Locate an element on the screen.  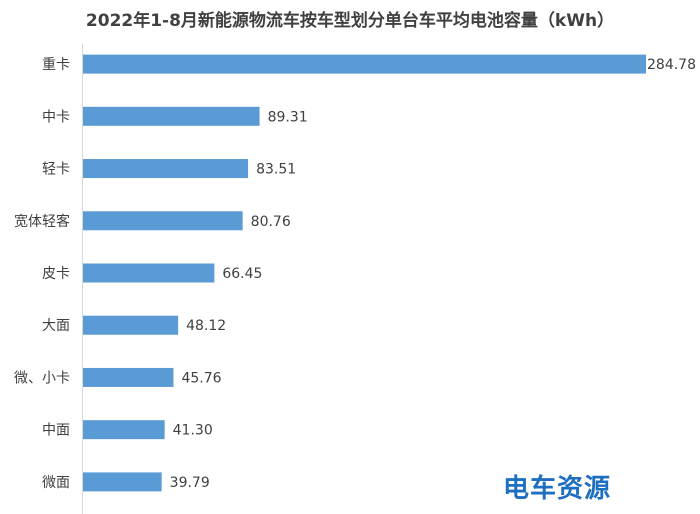
category-label: 中卡 is located at coordinates (56, 117).